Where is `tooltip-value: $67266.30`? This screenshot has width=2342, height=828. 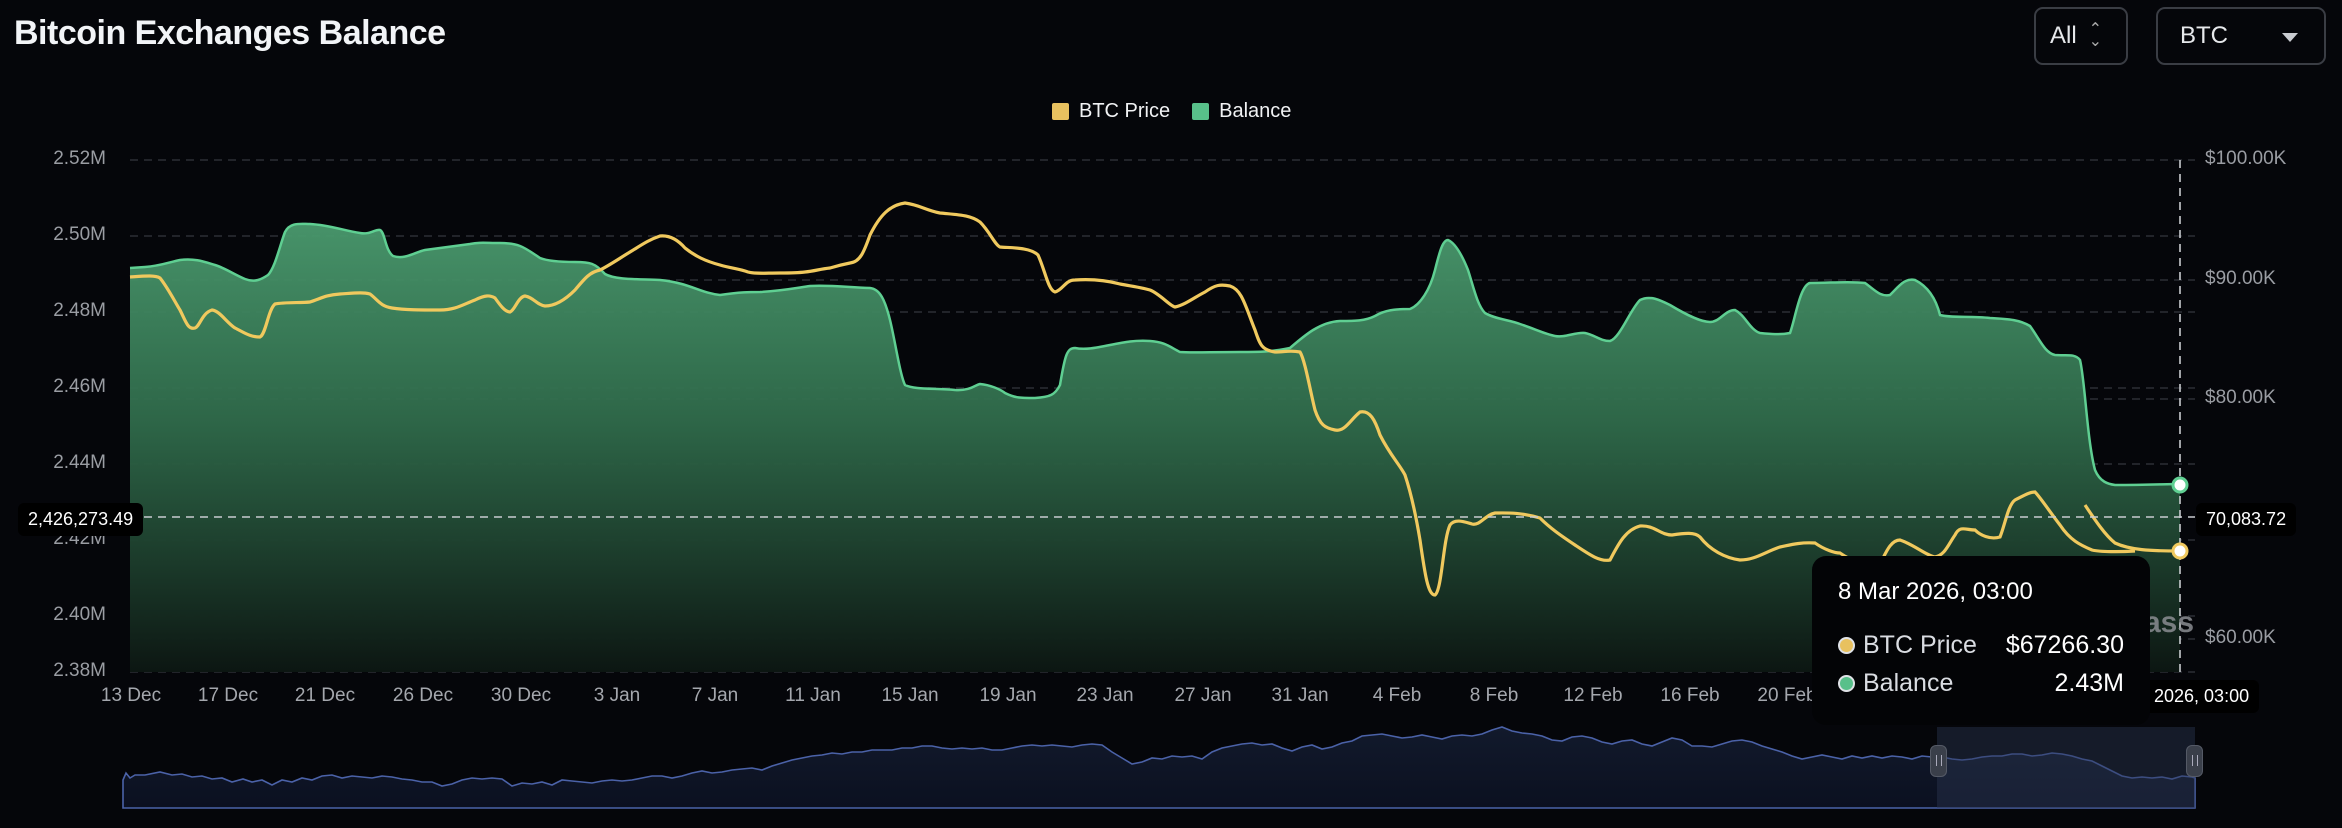 tooltip-value: $67266.30 is located at coordinates (2064, 644).